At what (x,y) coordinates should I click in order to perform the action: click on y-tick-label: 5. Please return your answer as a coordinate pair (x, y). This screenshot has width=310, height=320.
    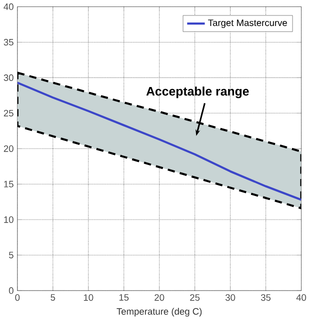
    Looking at the image, I should click on (11, 255).